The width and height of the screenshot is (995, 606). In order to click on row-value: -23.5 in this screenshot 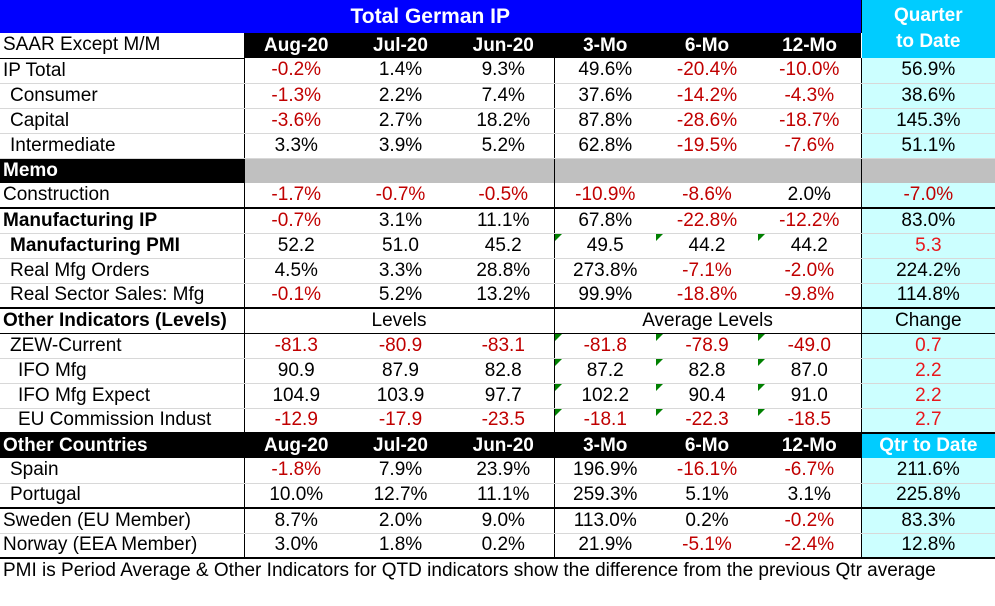, I will do `click(504, 421)`.